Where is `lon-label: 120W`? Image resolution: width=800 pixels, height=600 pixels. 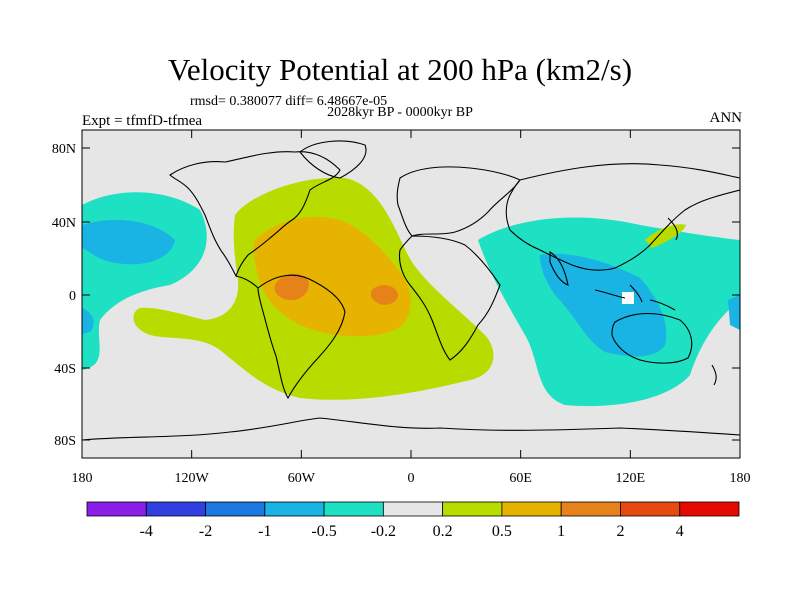
lon-label: 120W is located at coordinates (192, 478).